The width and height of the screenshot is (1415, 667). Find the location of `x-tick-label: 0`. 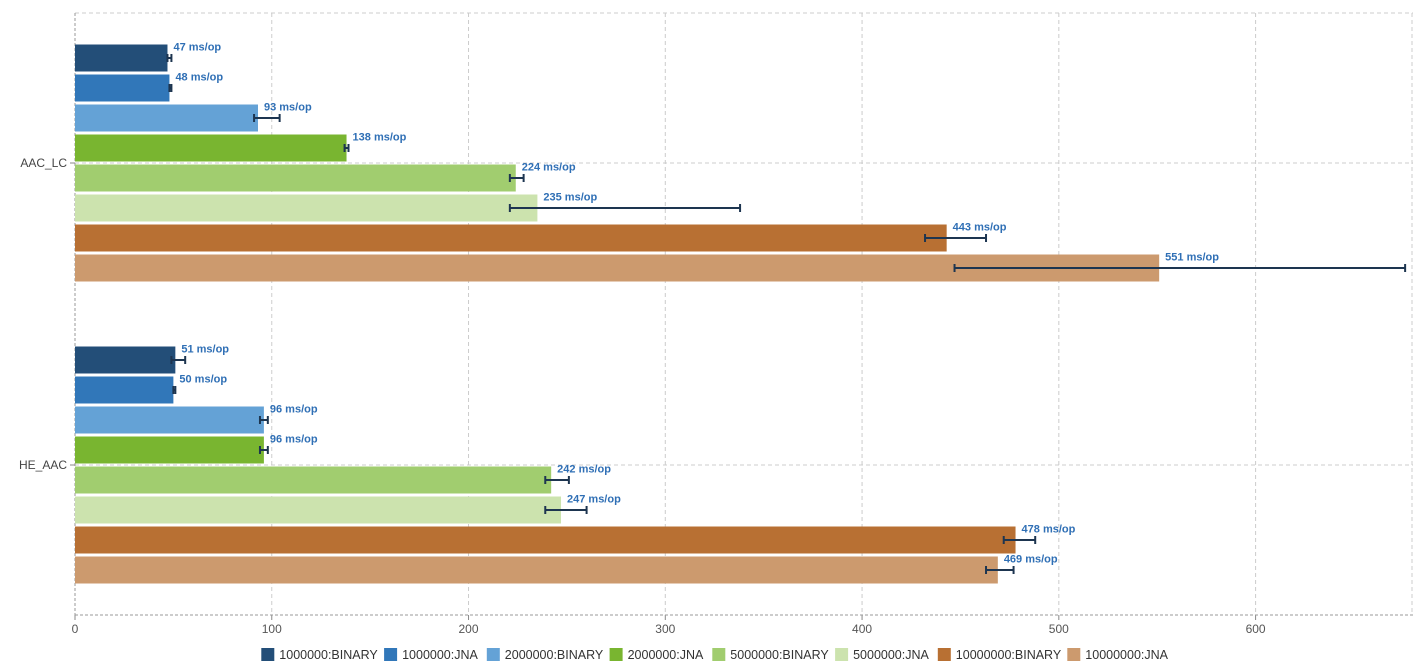

x-tick-label: 0 is located at coordinates (75, 629).